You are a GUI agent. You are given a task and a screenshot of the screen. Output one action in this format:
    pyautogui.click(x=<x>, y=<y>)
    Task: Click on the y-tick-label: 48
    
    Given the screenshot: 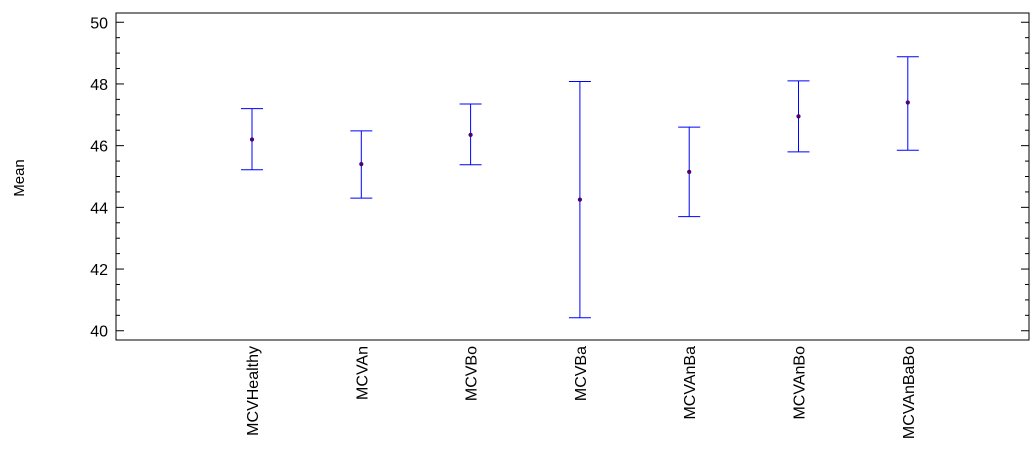 What is the action you would take?
    pyautogui.click(x=99, y=85)
    